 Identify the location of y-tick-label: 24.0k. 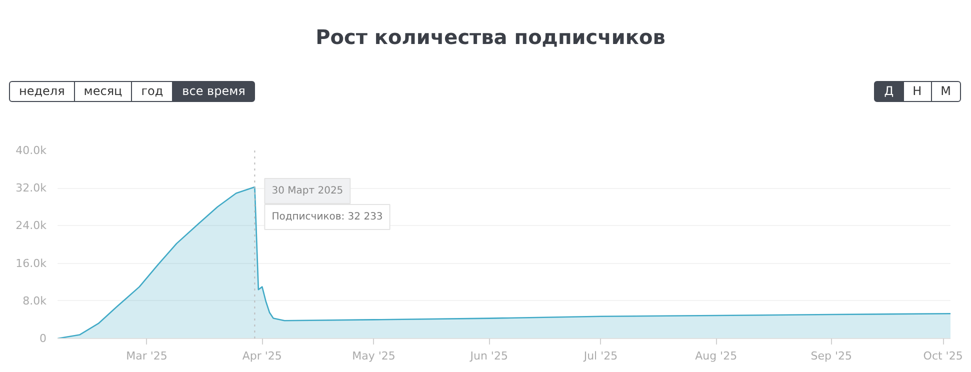
(32, 225).